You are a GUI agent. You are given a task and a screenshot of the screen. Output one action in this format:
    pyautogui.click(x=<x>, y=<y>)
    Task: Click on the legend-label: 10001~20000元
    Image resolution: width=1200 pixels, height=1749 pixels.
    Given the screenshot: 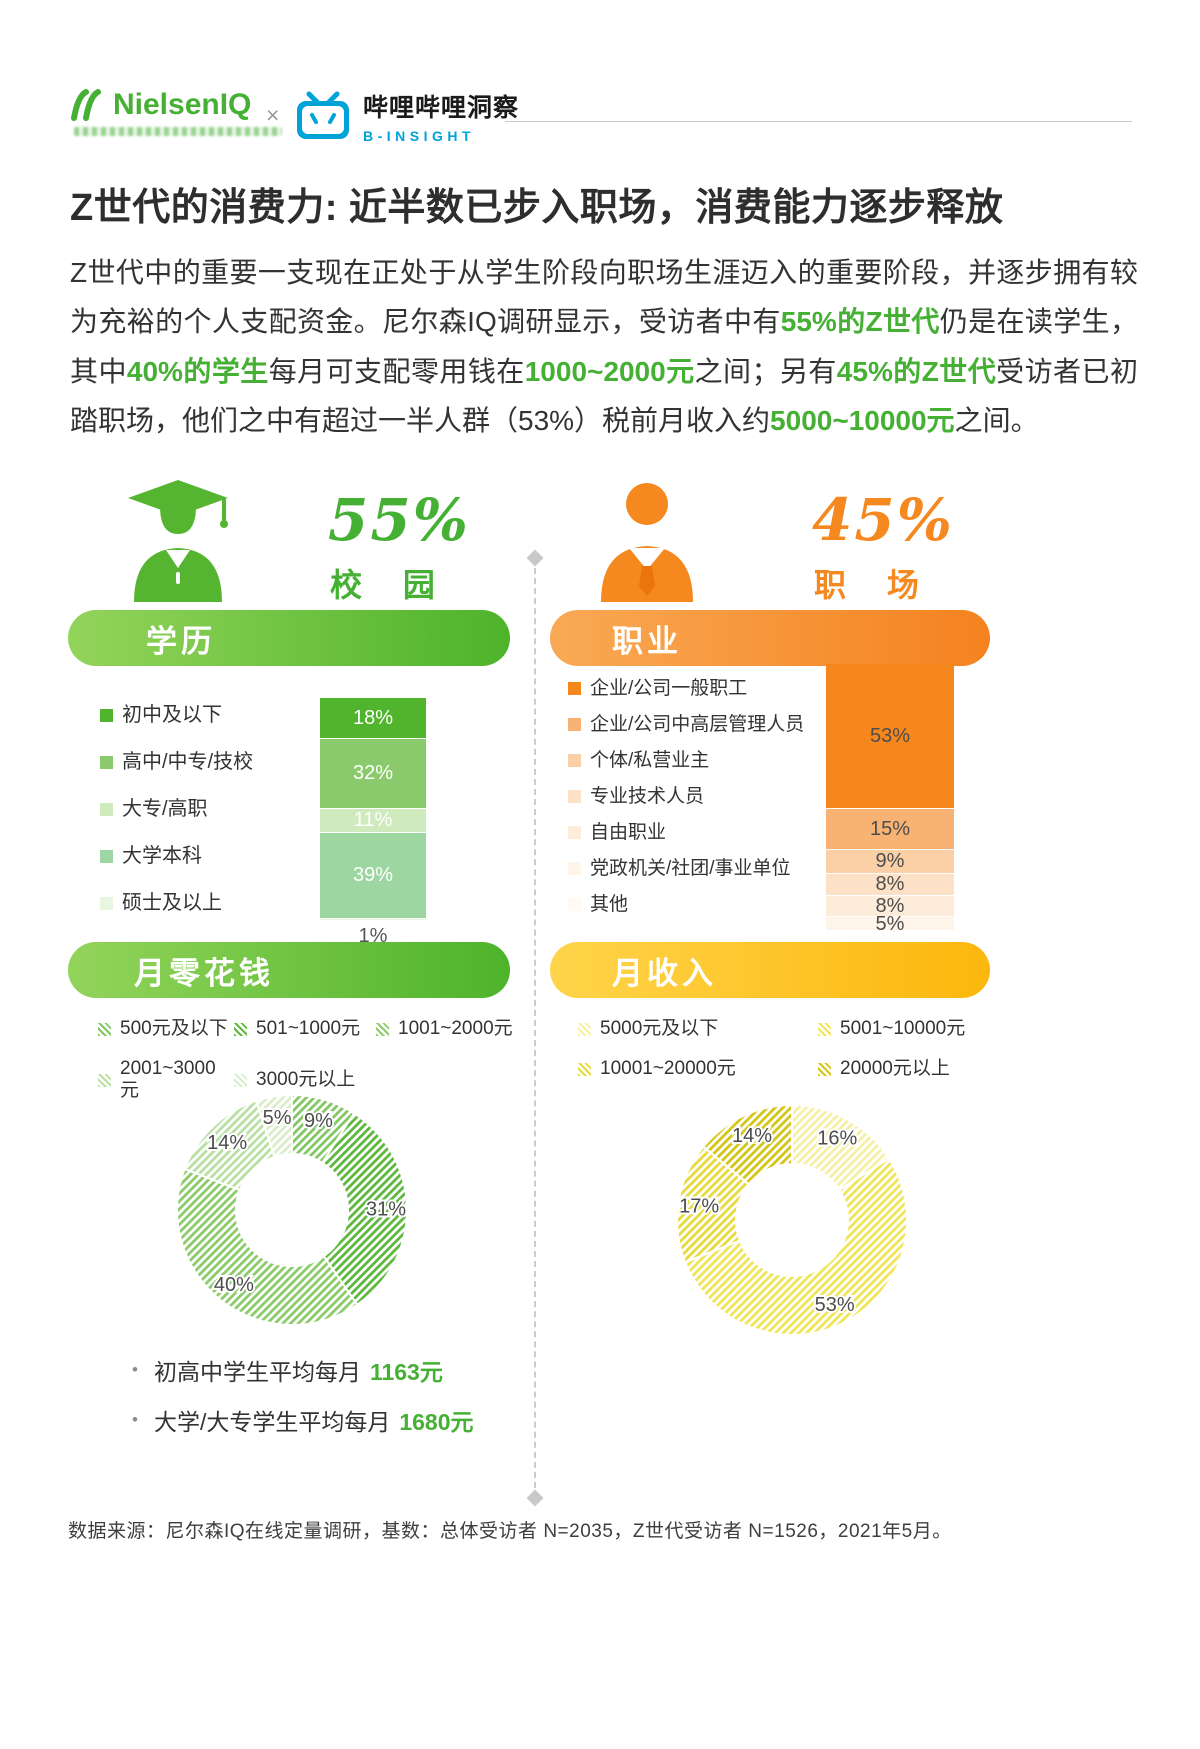 What is the action you would take?
    pyautogui.click(x=668, y=1068)
    